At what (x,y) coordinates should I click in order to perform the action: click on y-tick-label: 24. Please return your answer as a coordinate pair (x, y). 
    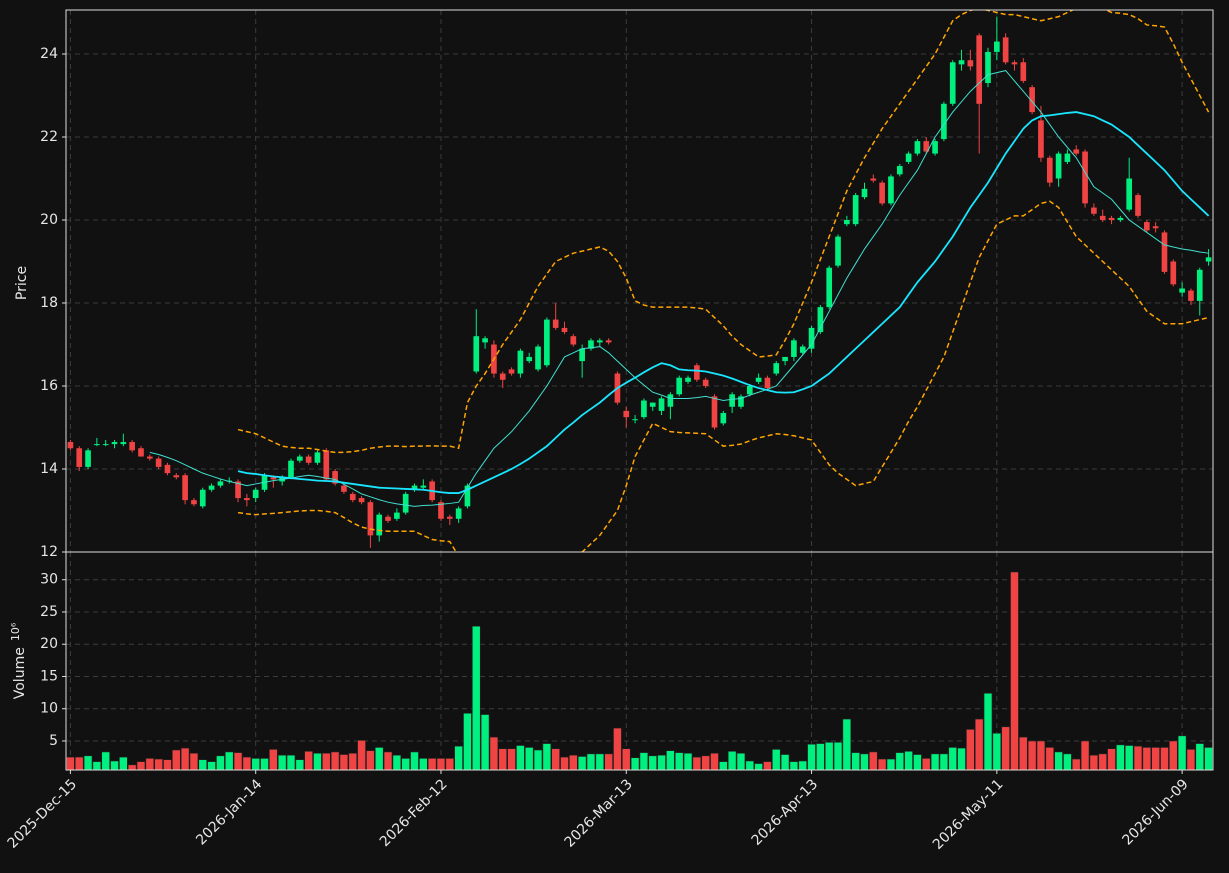
    Looking at the image, I should click on (49, 54).